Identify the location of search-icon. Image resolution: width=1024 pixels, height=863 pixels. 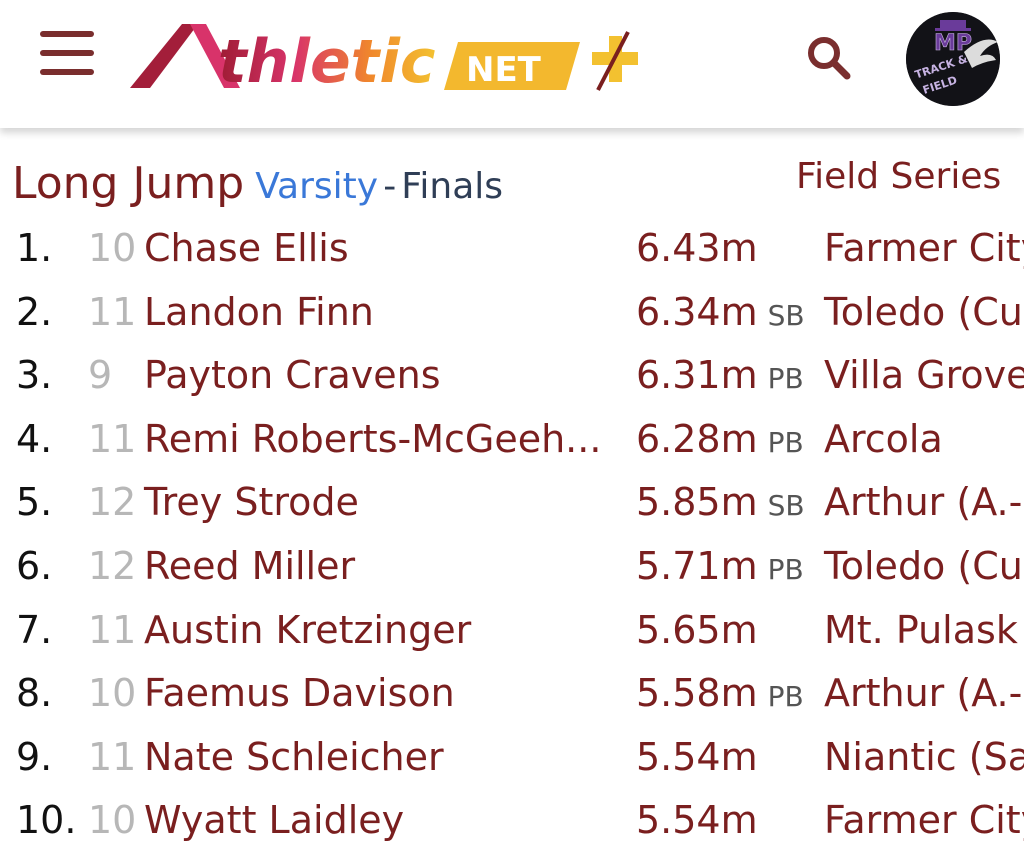
(829, 58).